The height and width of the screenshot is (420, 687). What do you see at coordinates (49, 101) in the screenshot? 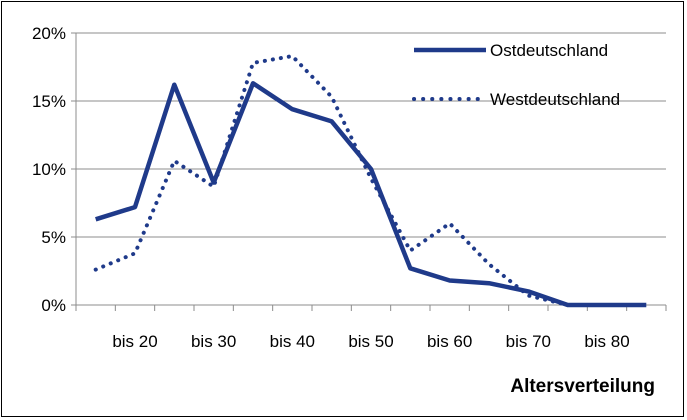
I see `y-tick-label-15: 15%` at bounding box center [49, 101].